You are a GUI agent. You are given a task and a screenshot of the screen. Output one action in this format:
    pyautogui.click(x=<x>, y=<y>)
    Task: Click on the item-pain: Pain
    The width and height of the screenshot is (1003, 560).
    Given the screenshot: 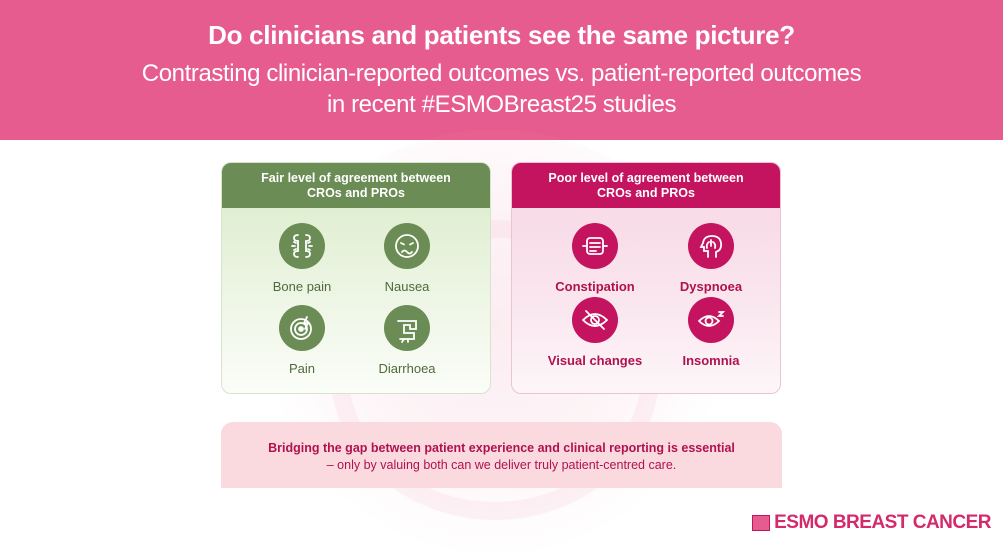 What is the action you would take?
    pyautogui.click(x=302, y=340)
    